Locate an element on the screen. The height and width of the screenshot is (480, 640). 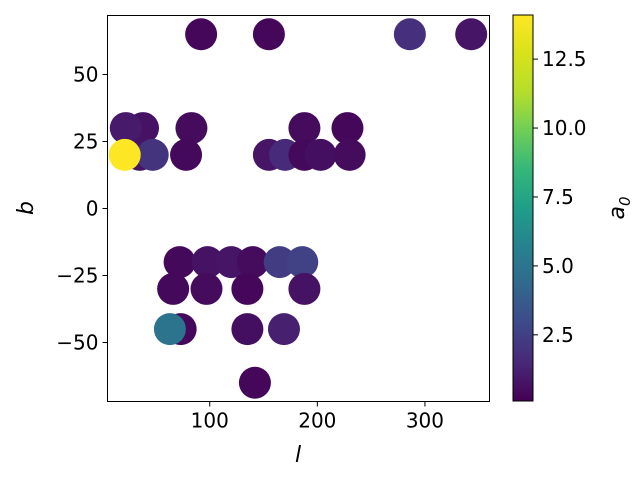
colorbar-tick-label: 10.0 is located at coordinates (564, 128).